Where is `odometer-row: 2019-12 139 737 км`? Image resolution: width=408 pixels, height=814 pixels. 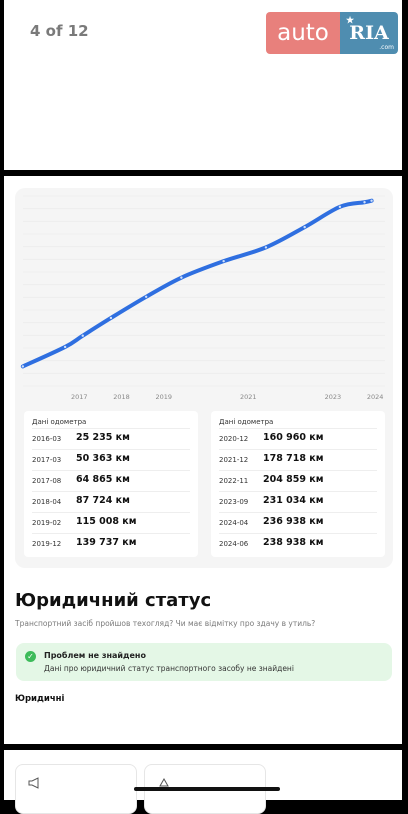
odometer-row: 2019-12 139 737 км is located at coordinates (111, 543).